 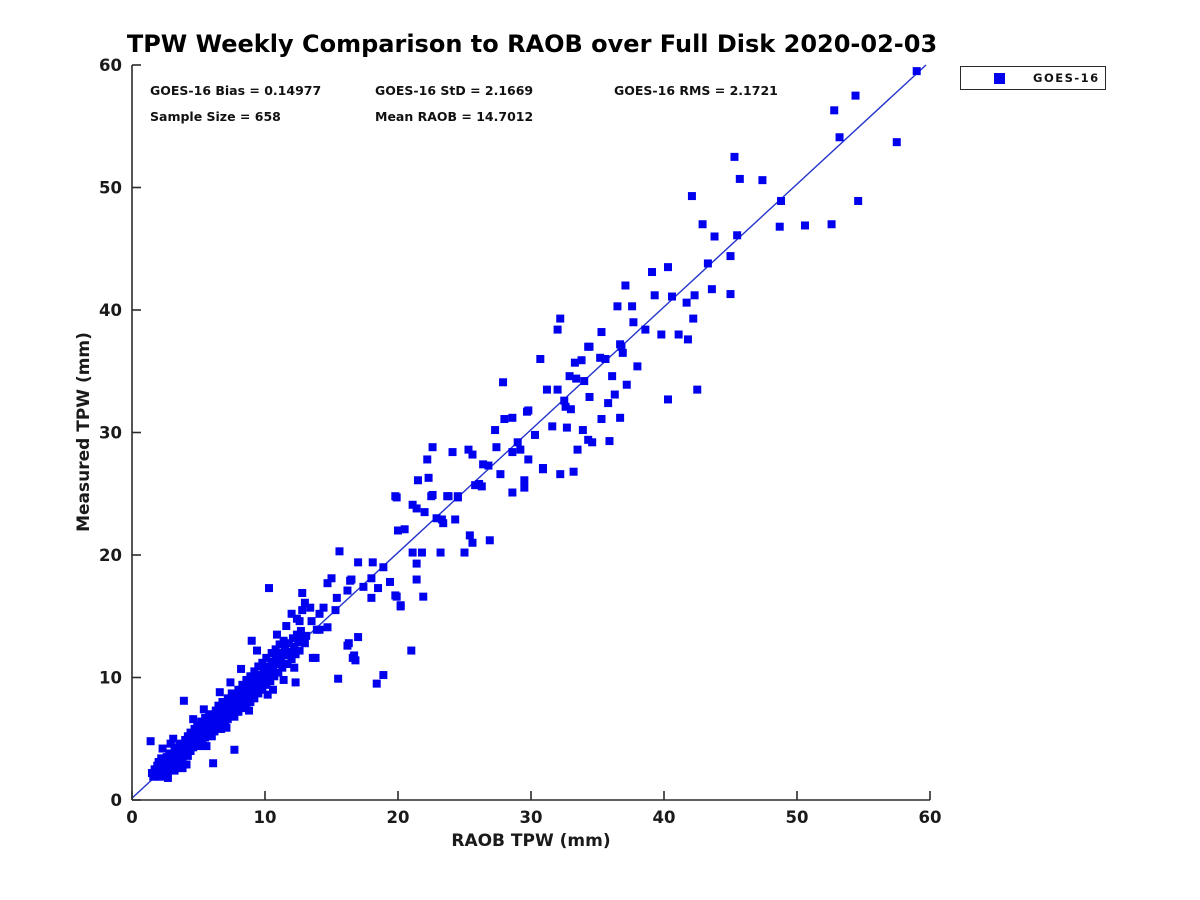 What do you see at coordinates (110, 65) in the screenshot?
I see `y-tick-label: 60` at bounding box center [110, 65].